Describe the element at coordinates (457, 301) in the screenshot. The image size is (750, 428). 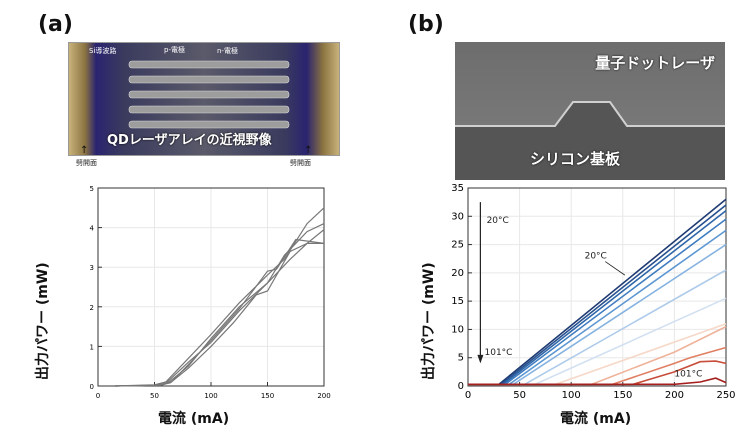
I see `y-tick-label: 15` at that location.